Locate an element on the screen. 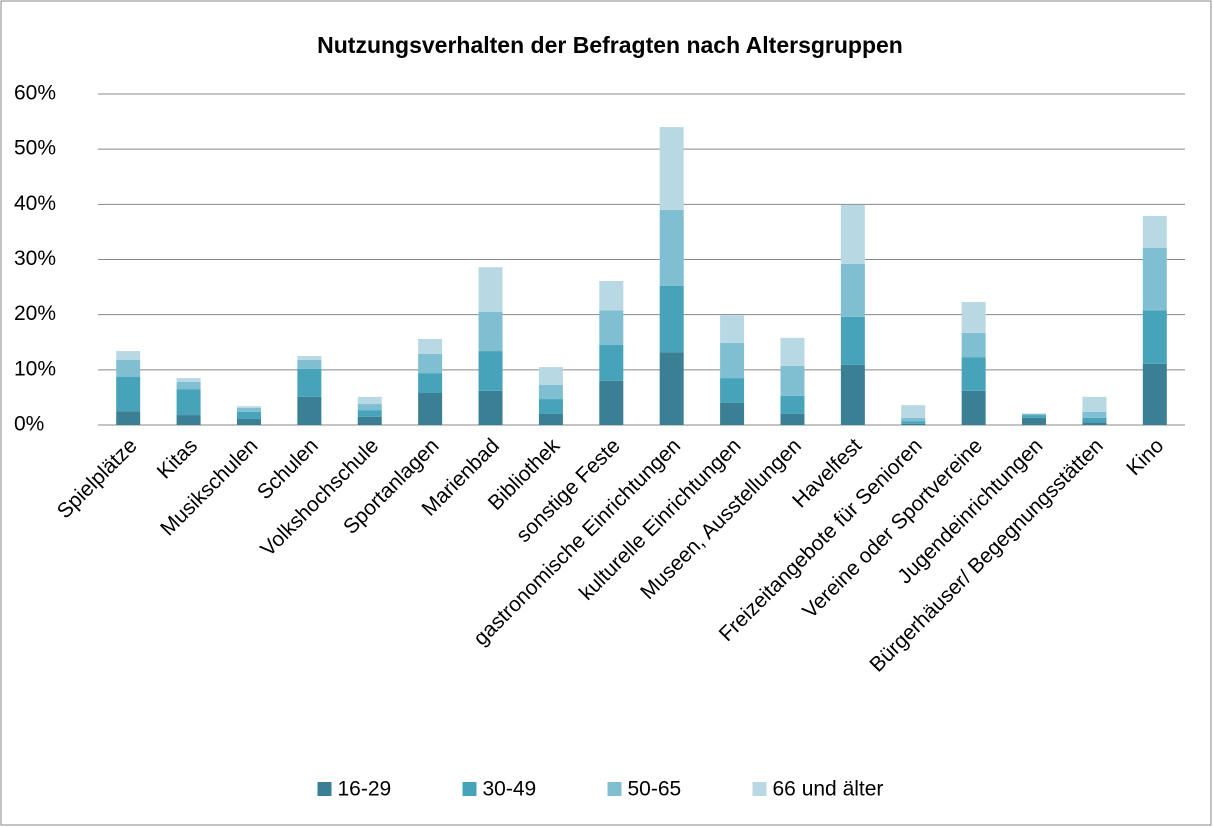  y-tick-label: 10% is located at coordinates (35, 368).